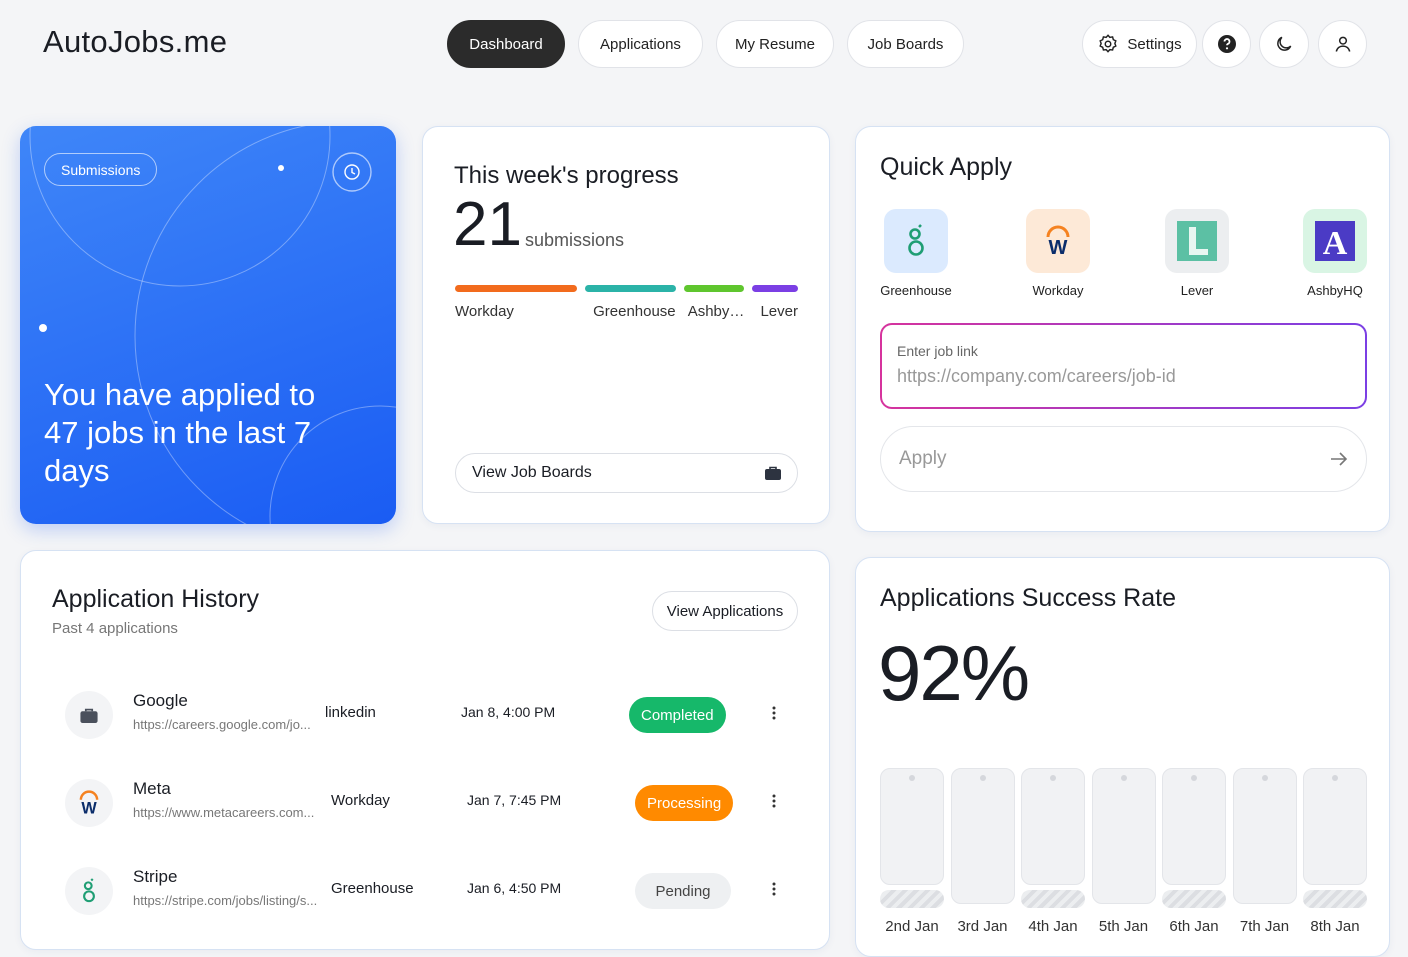 This screenshot has width=1408, height=957. I want to click on success-title: Applications Success Rate, so click(1028, 598).